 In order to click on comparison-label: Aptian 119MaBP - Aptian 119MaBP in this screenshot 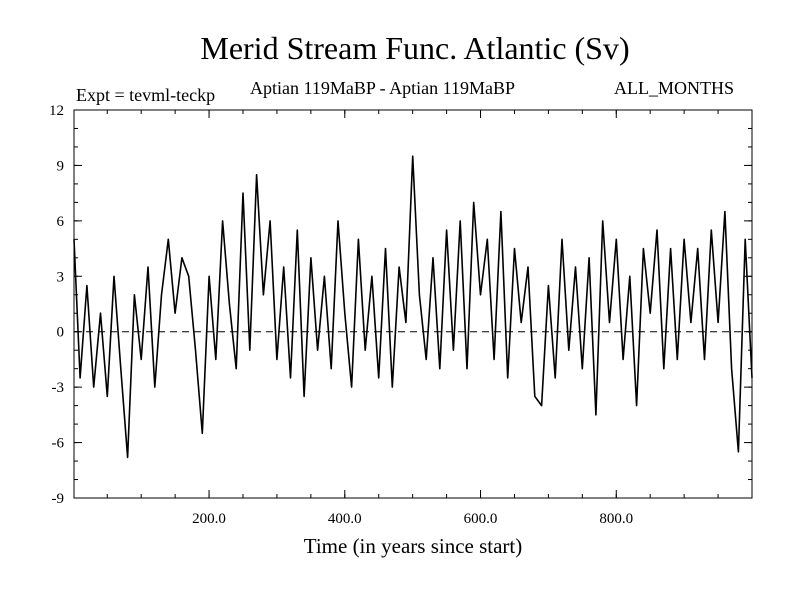, I will do `click(382, 88)`.